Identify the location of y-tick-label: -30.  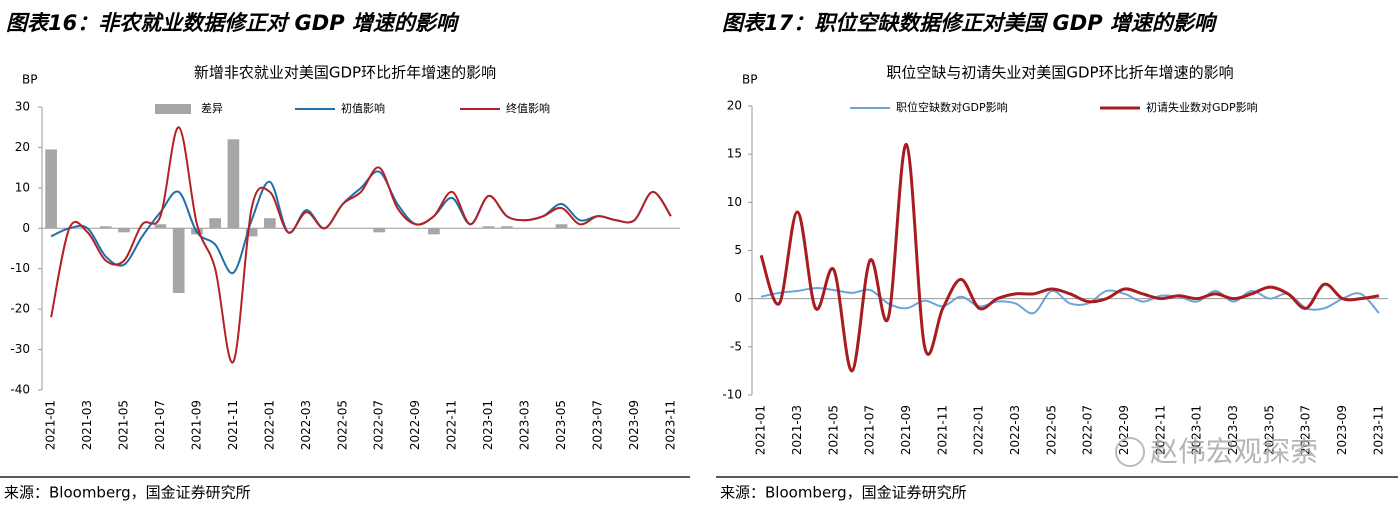
(20, 349).